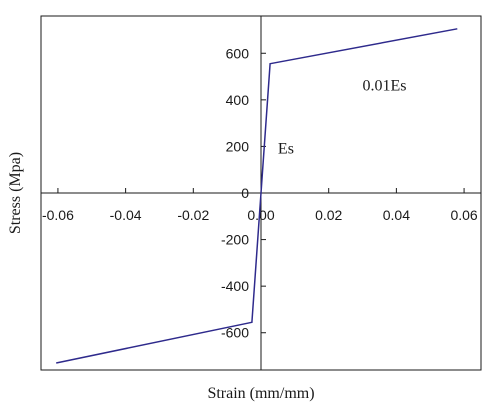 This screenshot has height=417, width=500. I want to click on y-axis-label: Stress (Mpa), so click(15, 193).